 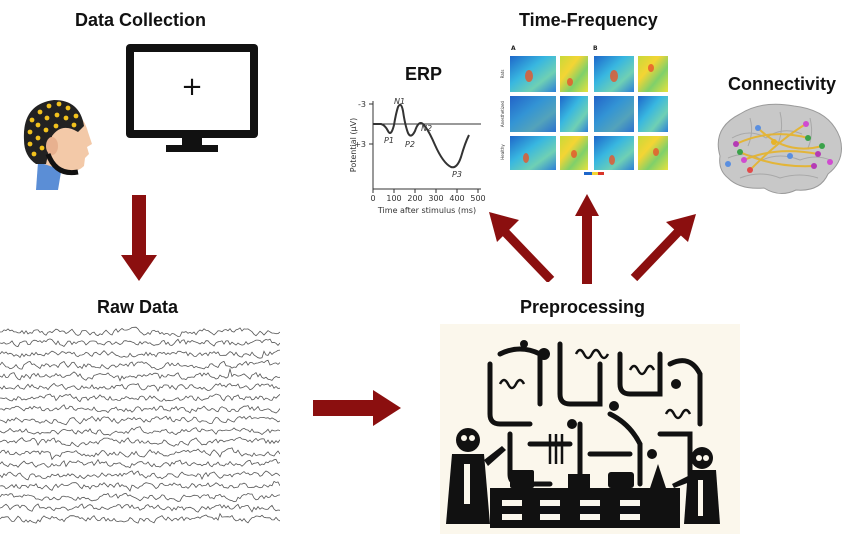 I want to click on preprocessing-title: Preprocessing, so click(x=583, y=307).